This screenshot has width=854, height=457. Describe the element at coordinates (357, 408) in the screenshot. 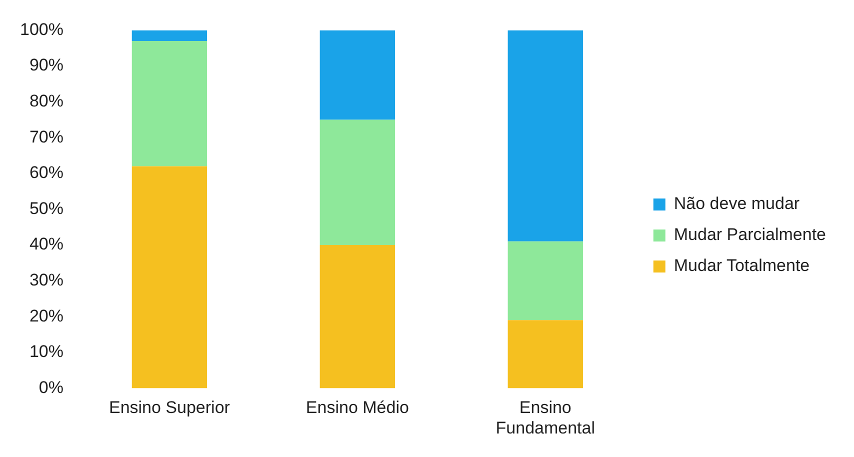

I see `x-tick-label: Ensino Médio` at that location.